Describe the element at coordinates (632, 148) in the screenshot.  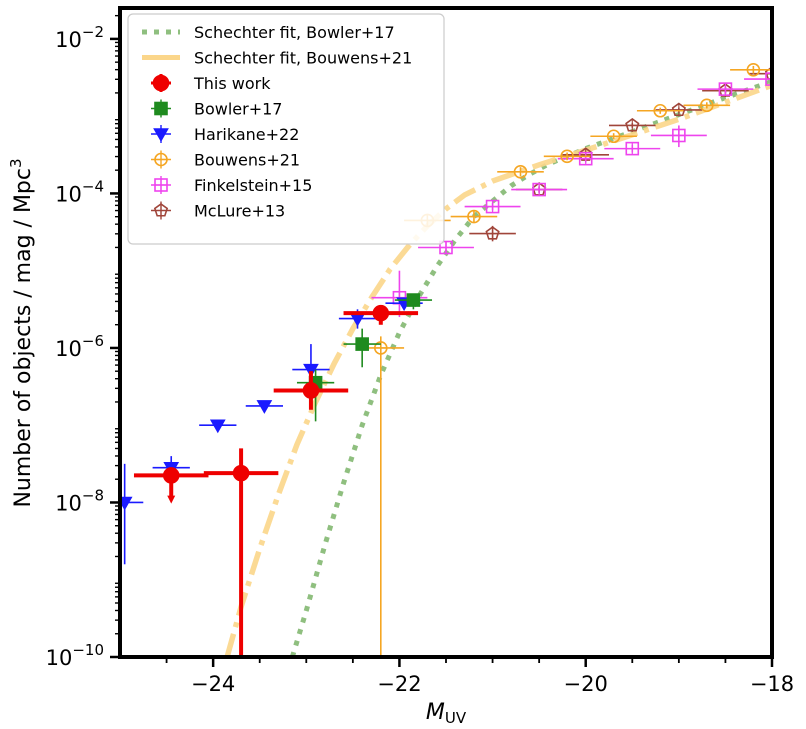
I see `finkelstein-15-point-5-cross` at that location.